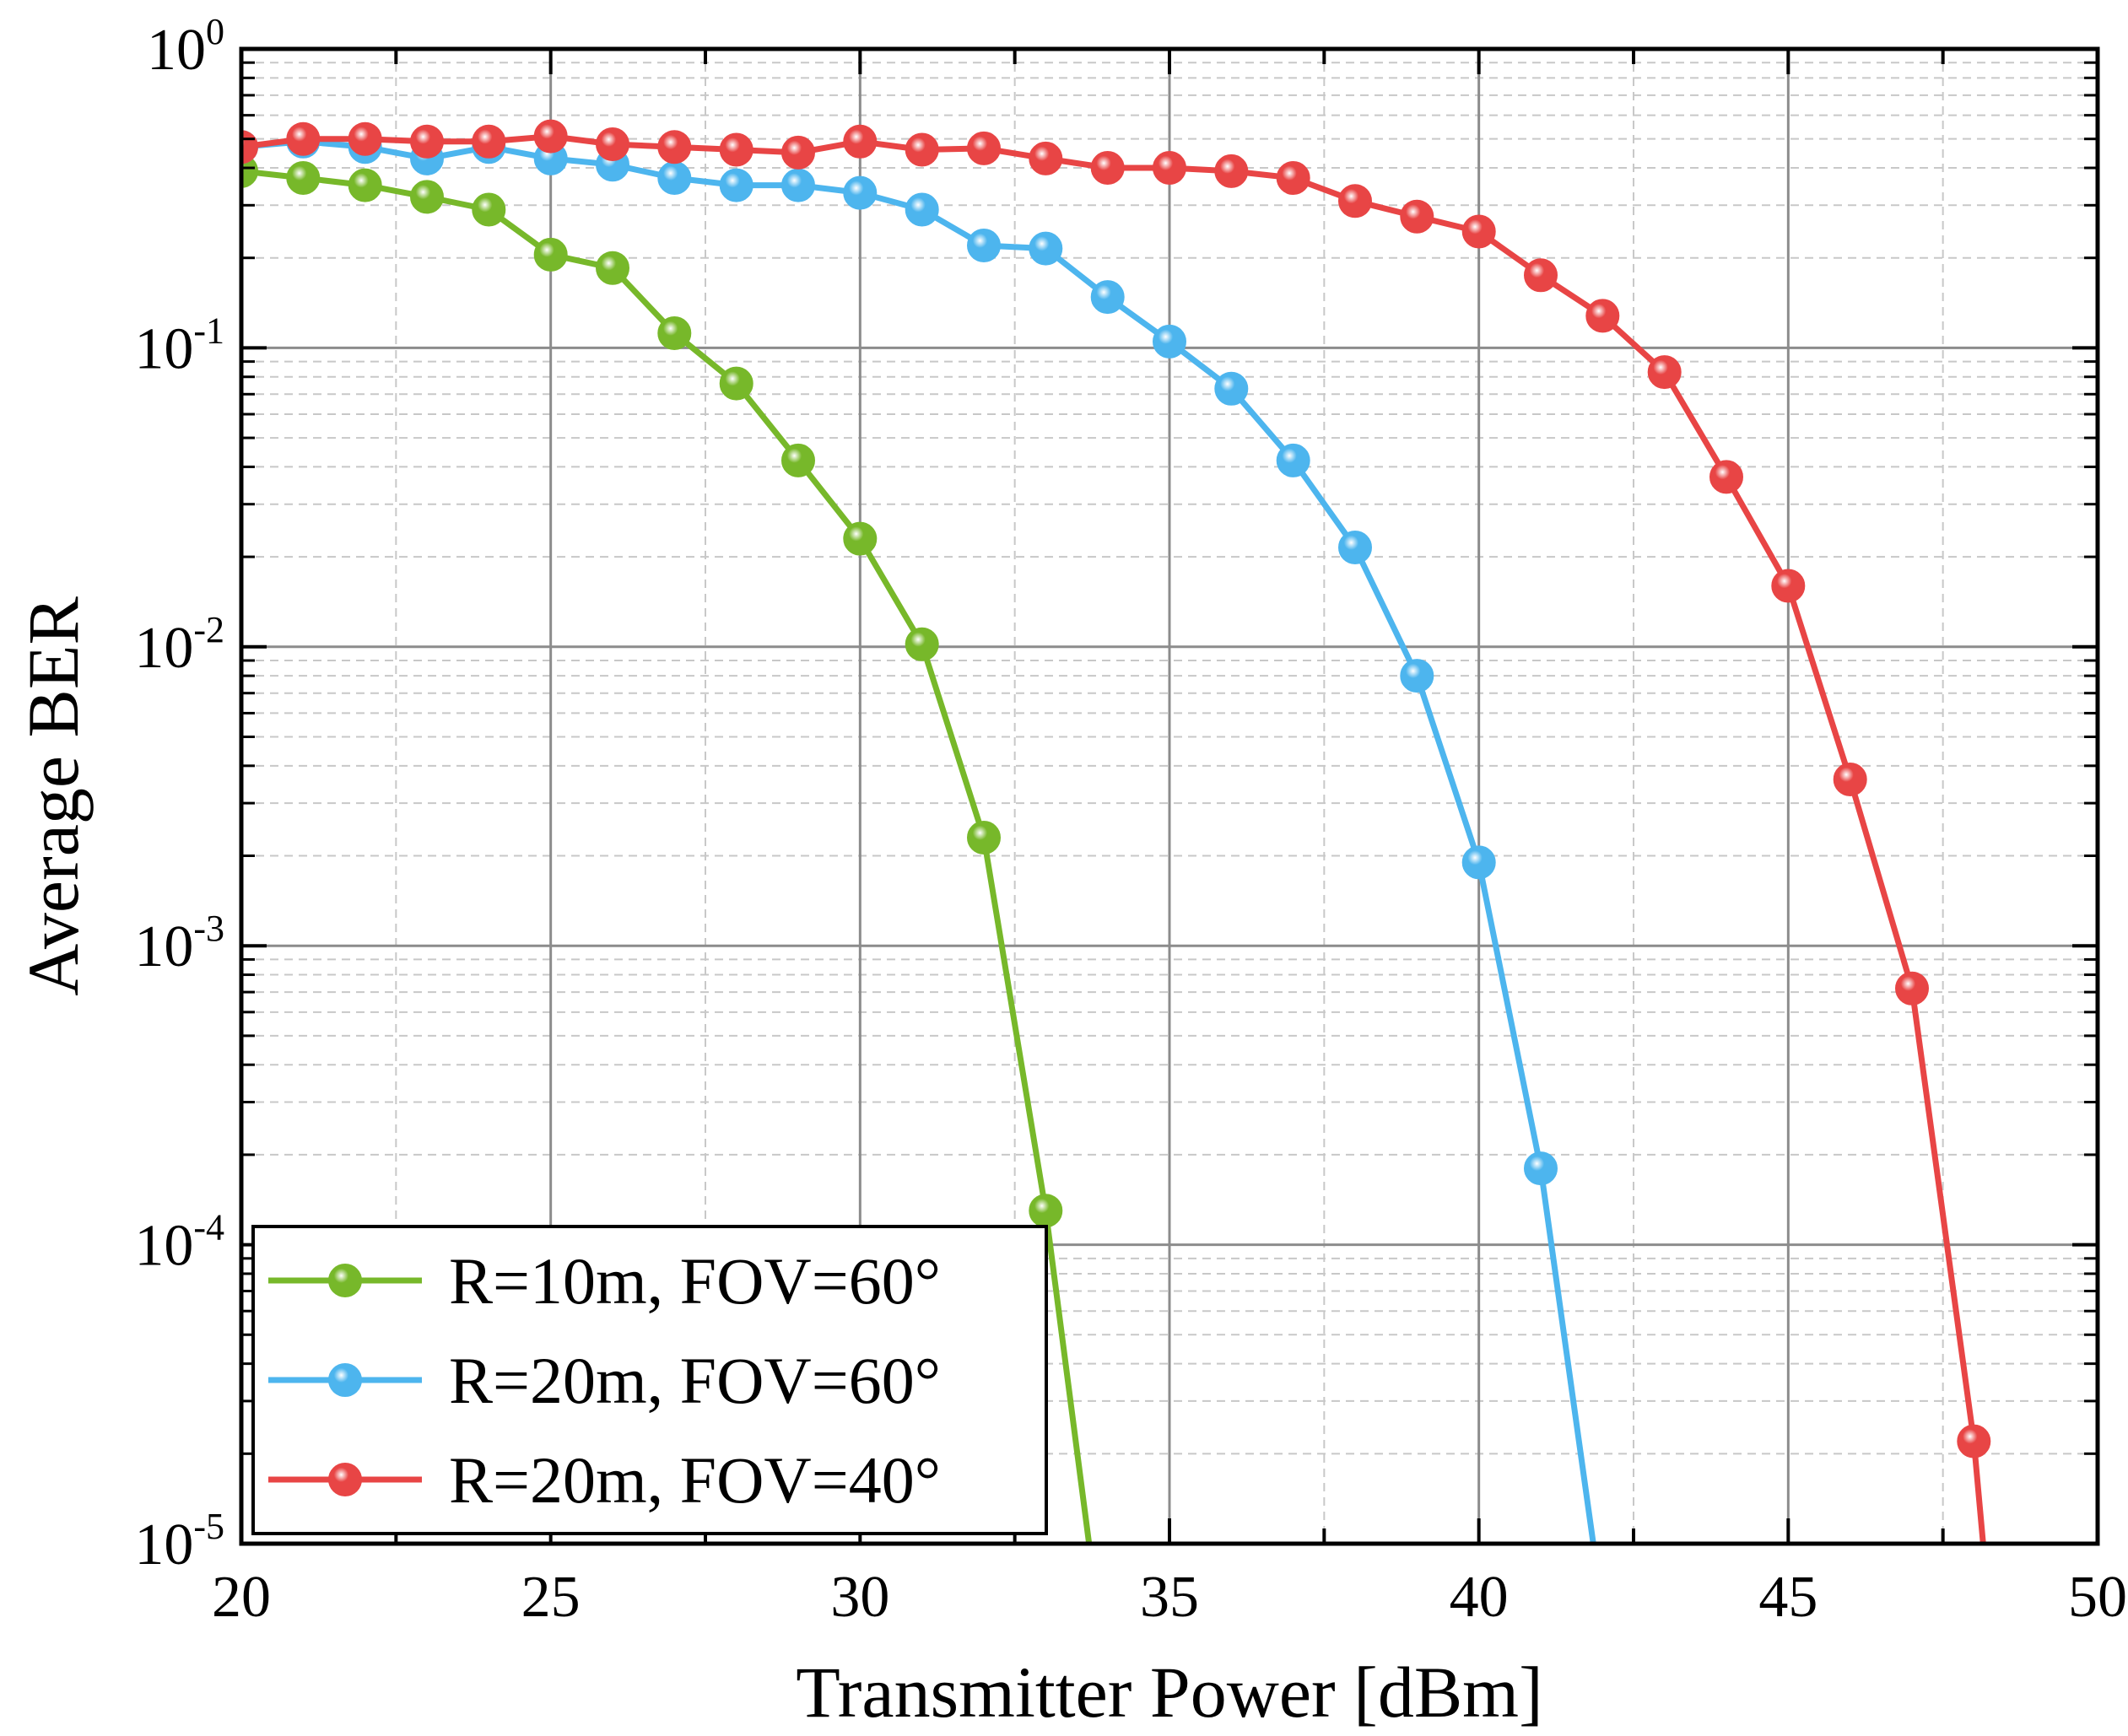 The width and height of the screenshot is (2128, 1736). Describe the element at coordinates (859, 1598) in the screenshot. I see `x-tick-label: 30` at that location.